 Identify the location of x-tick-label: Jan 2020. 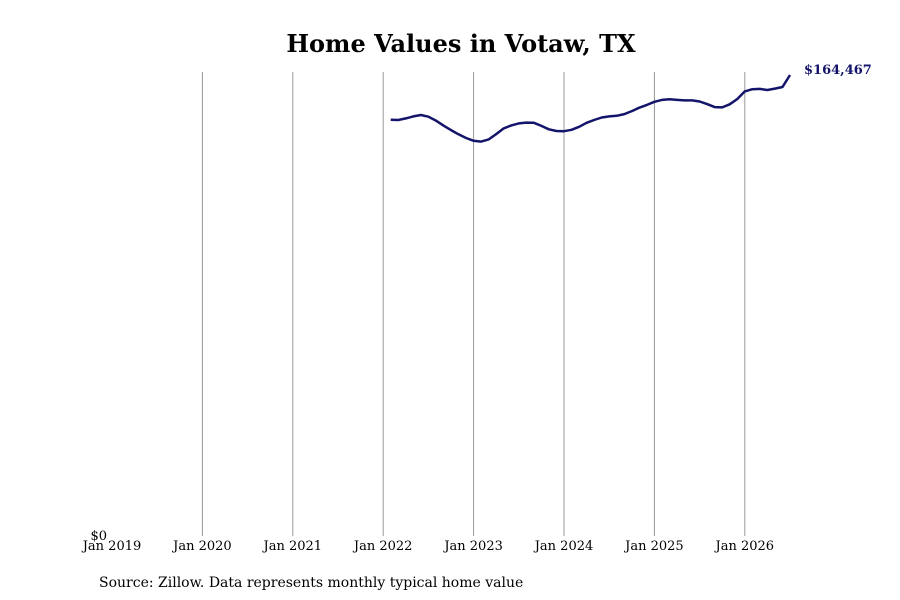
(201, 546).